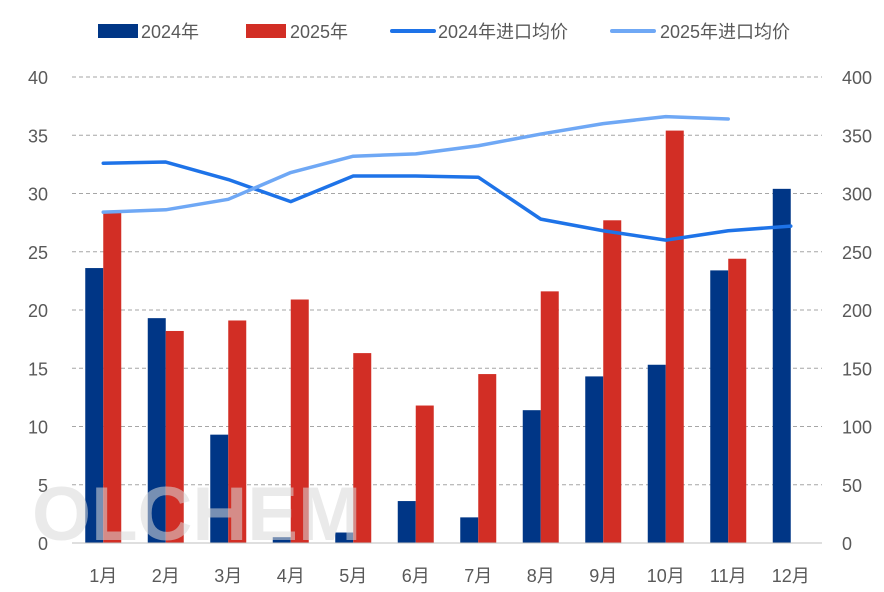  Describe the element at coordinates (38, 195) in the screenshot. I see `y-left-tick-label: 30` at that location.